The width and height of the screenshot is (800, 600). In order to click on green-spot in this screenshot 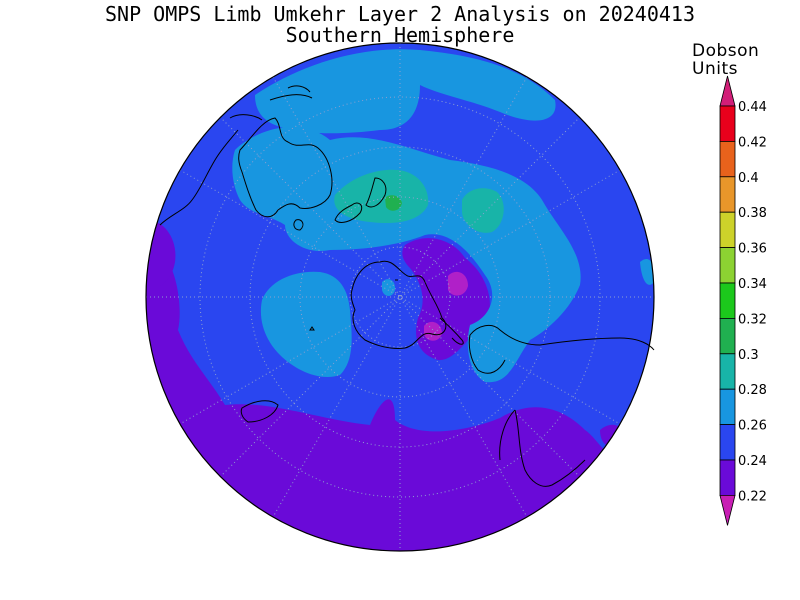, I will do `click(393, 203)`.